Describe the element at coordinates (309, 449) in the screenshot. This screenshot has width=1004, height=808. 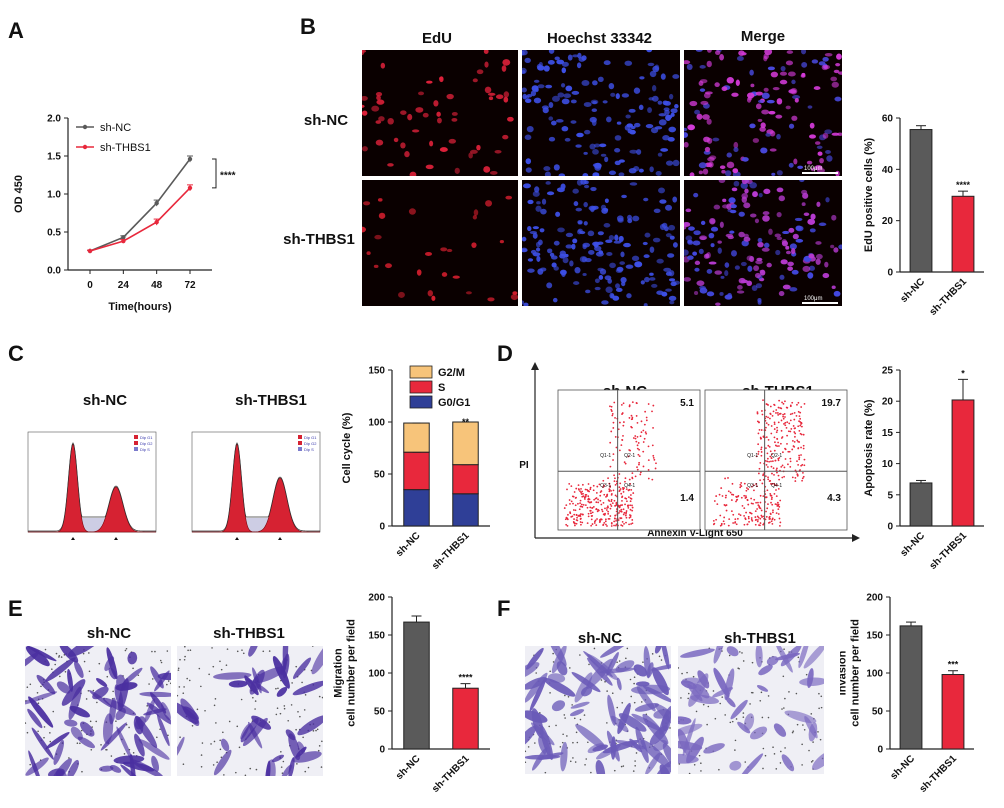
I see `legend-label: Dip S` at that location.